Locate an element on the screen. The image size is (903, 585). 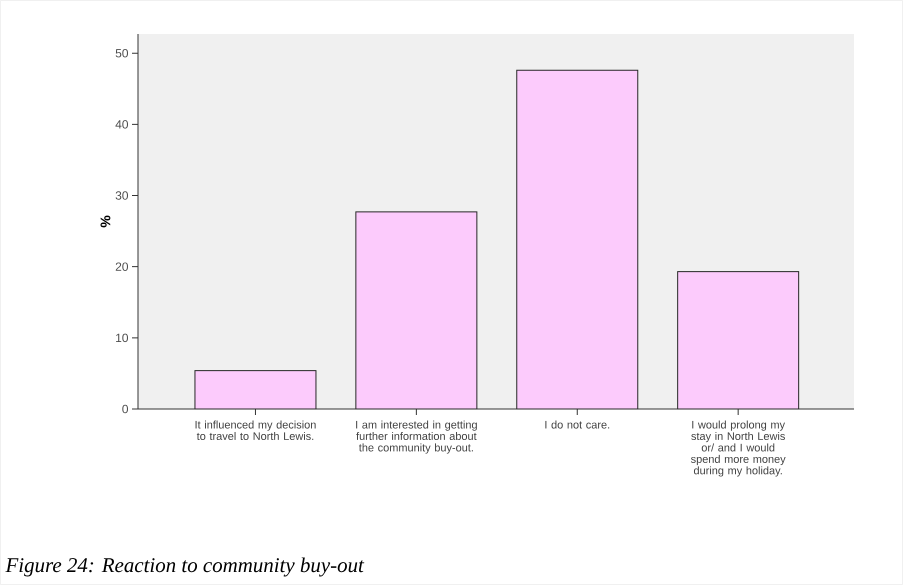
x-tick-label: I am interested in getting further information about the community buy-out. is located at coordinates (416, 437).